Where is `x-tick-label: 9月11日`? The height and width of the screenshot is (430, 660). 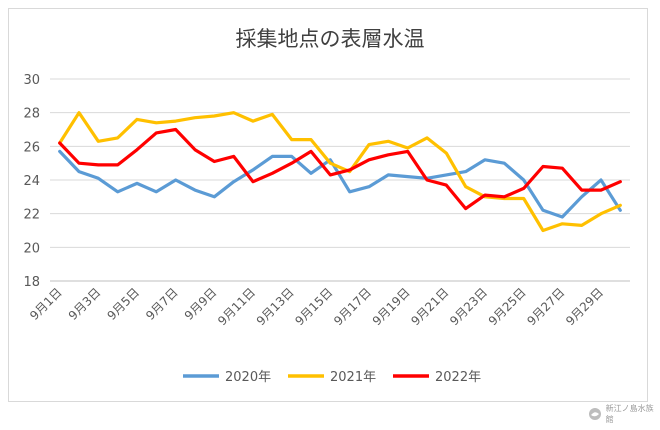 x-tick-label: 9月11日 is located at coordinates (236, 306).